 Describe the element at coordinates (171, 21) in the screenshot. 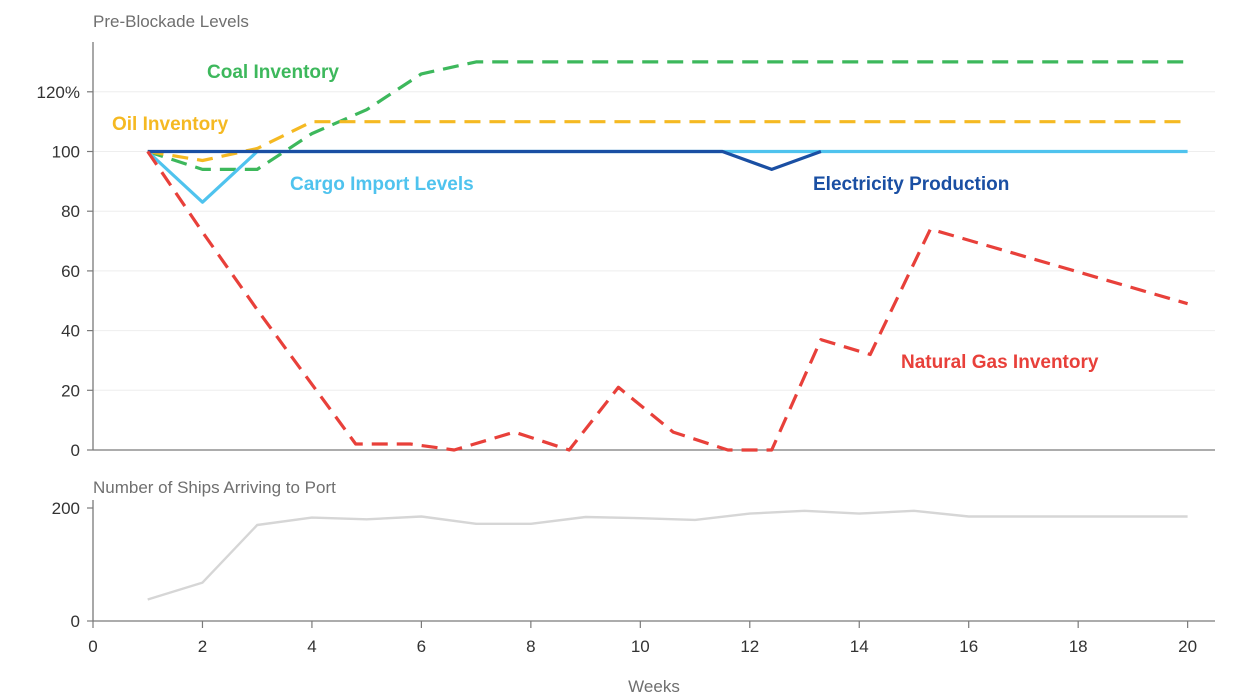

I see `top-panel-title: Pre-Blockade Levels` at that location.